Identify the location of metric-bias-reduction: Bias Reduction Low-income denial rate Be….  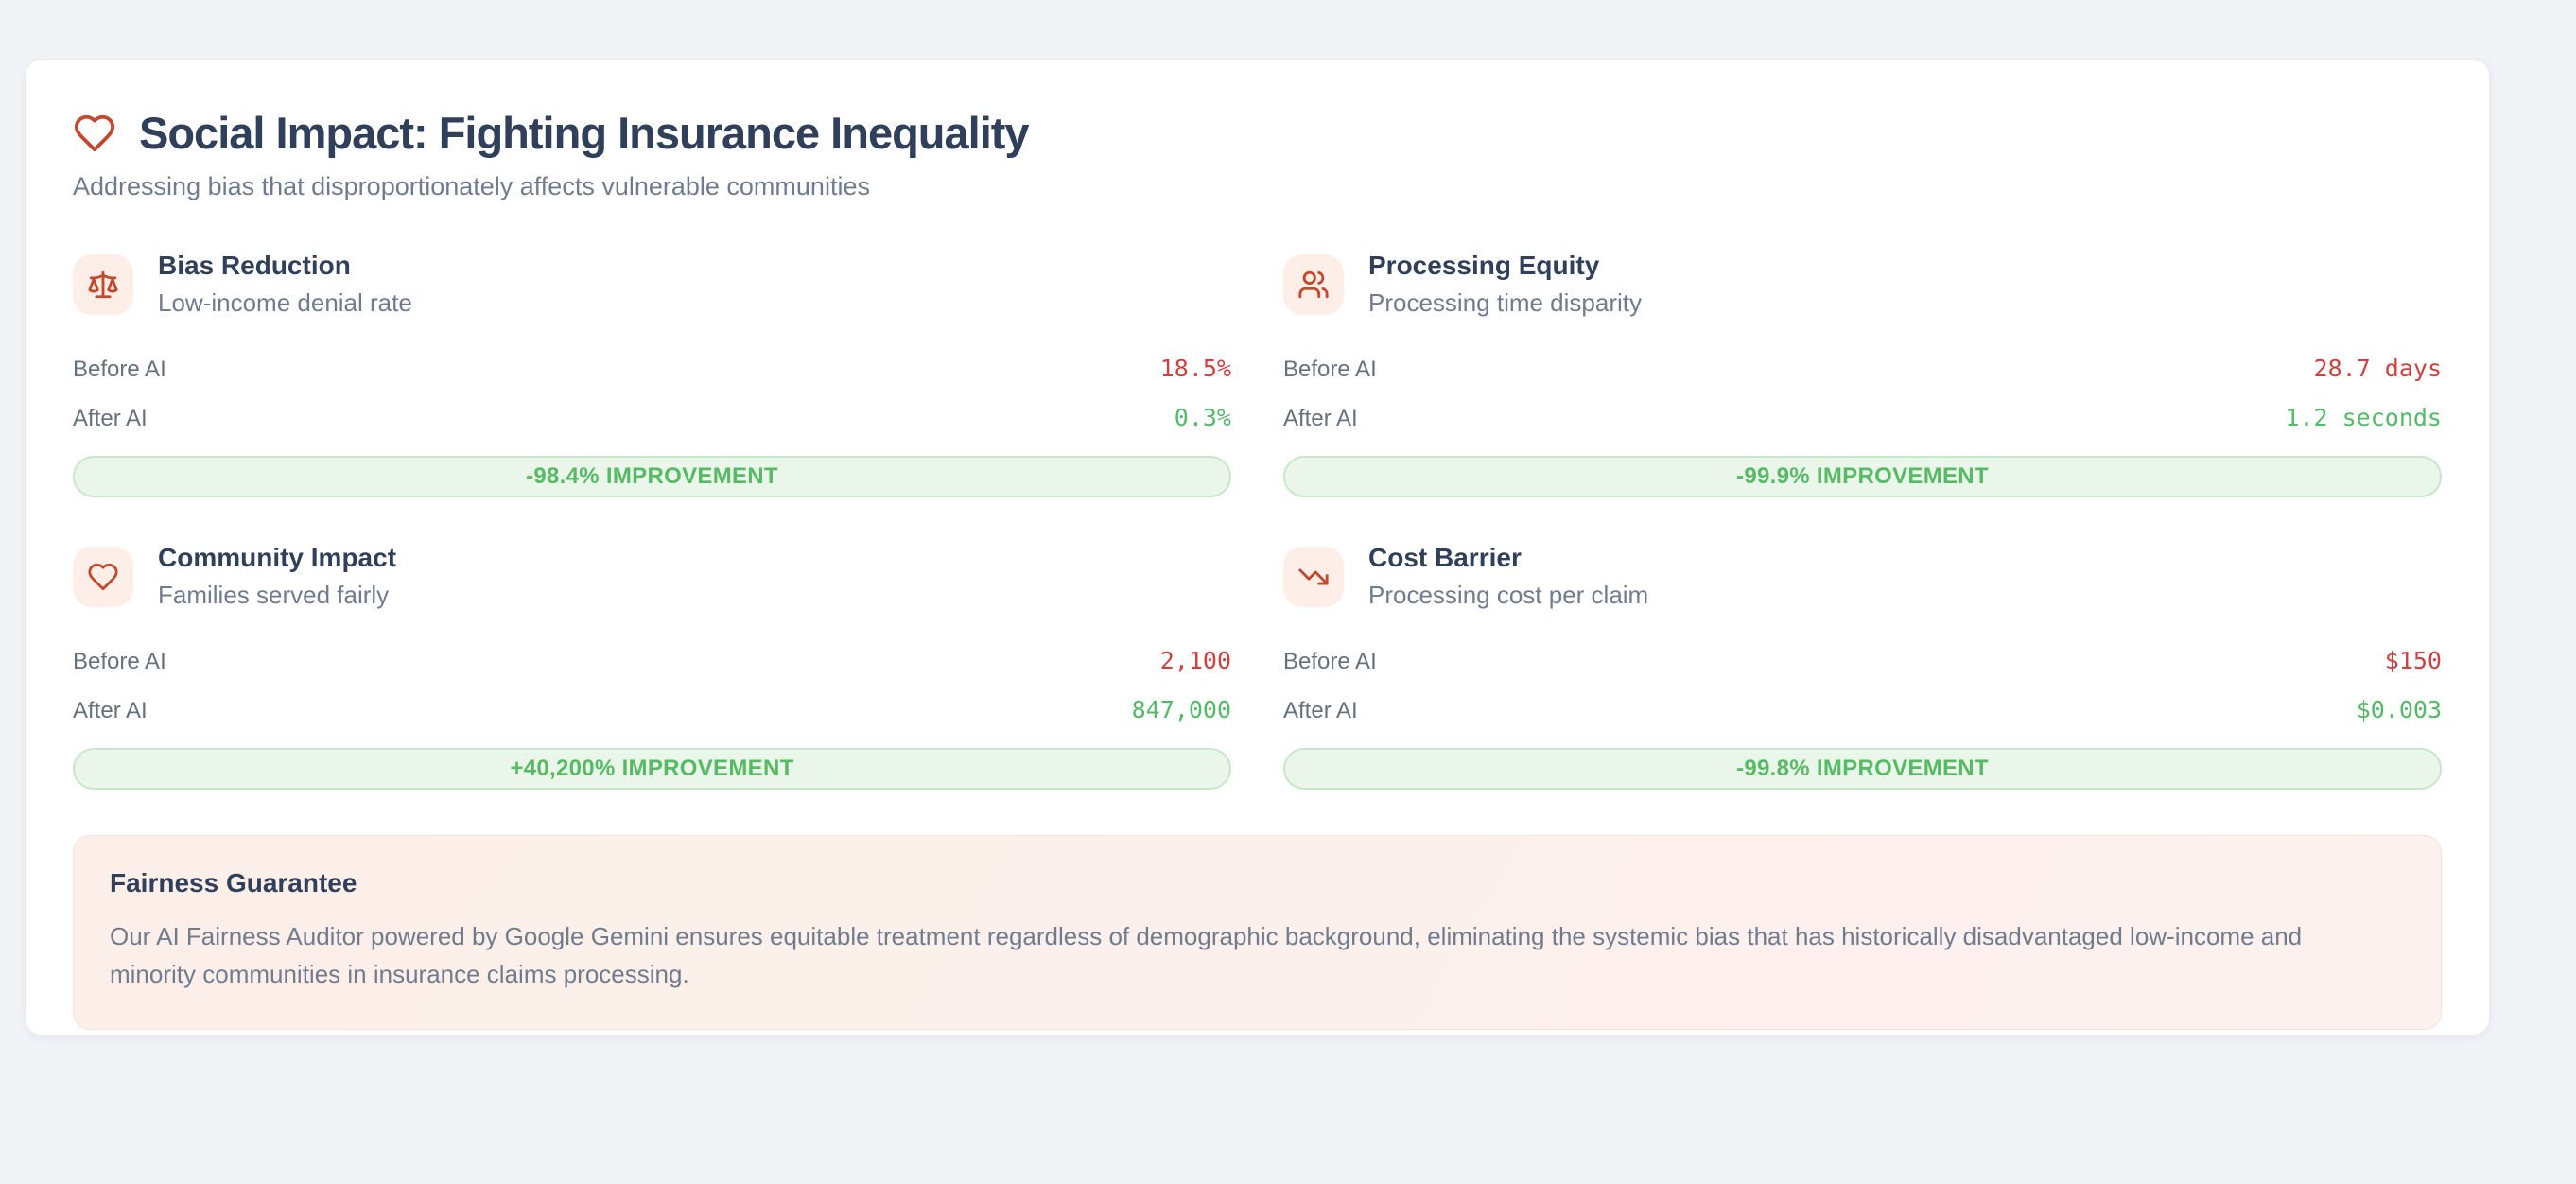
(652, 374).